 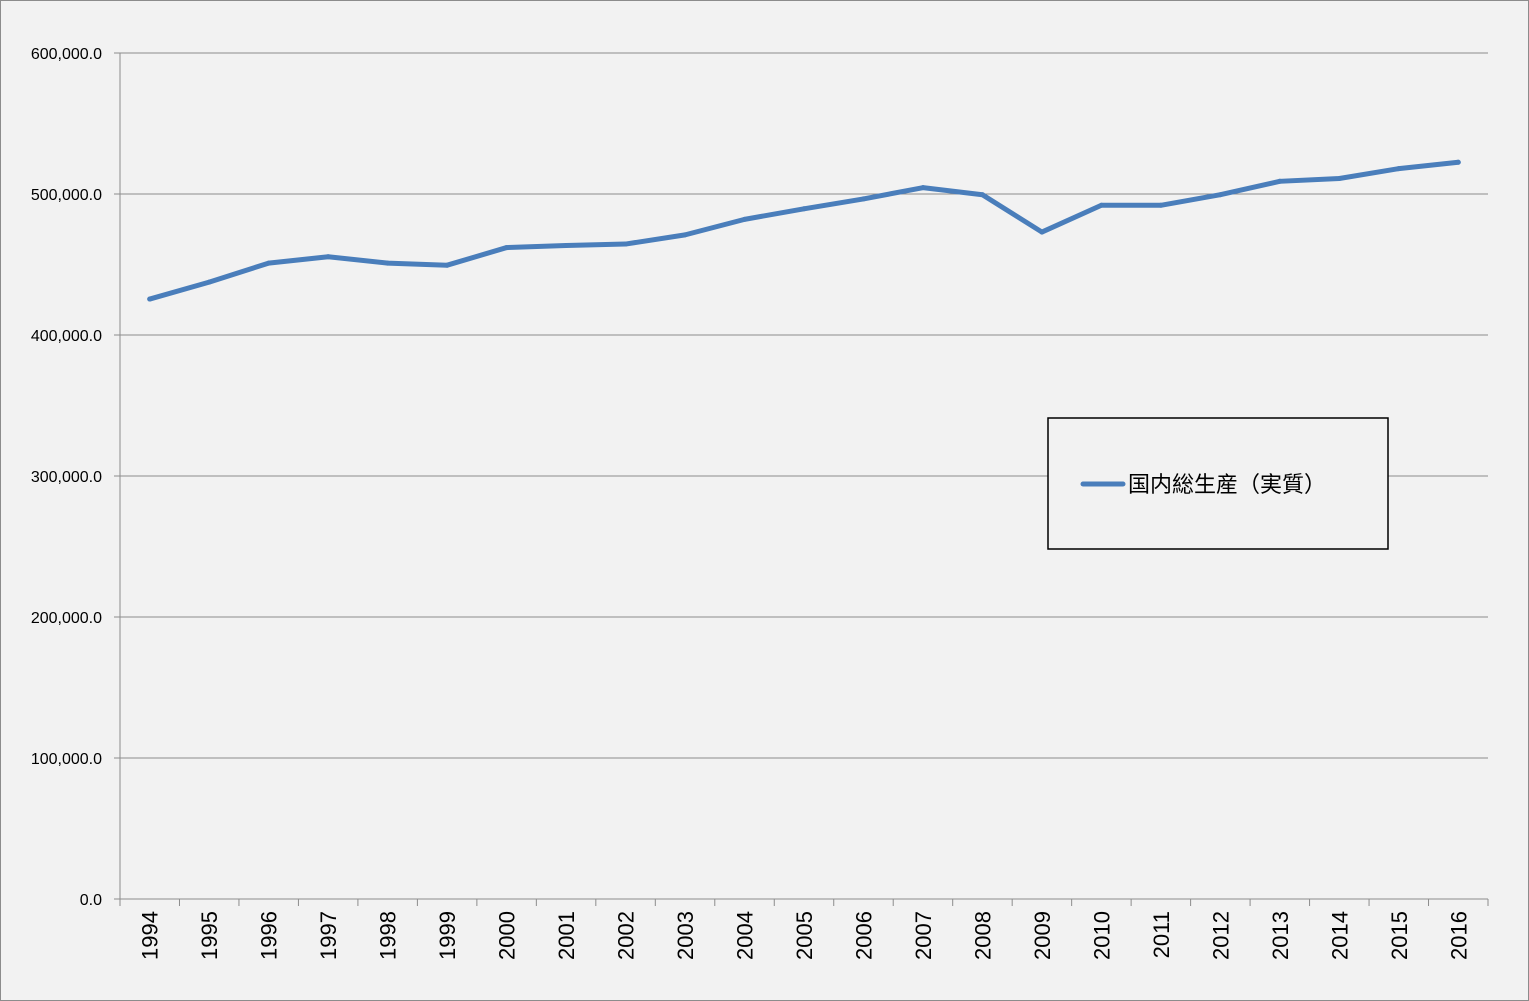 I want to click on legend: 国内総生産（実質）, so click(x=1218, y=483).